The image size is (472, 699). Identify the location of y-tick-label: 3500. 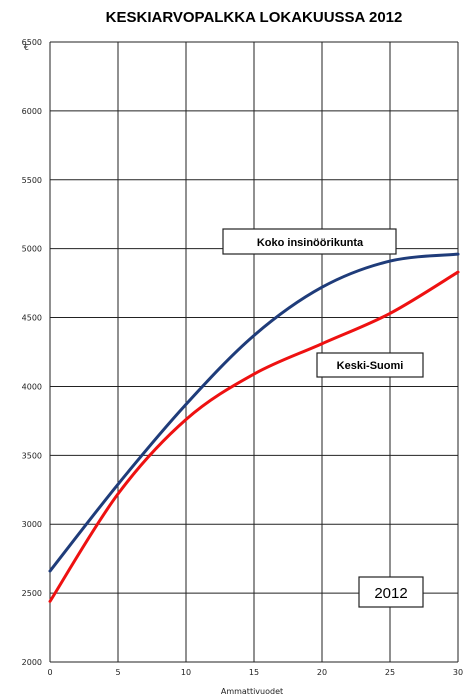
(32, 455).